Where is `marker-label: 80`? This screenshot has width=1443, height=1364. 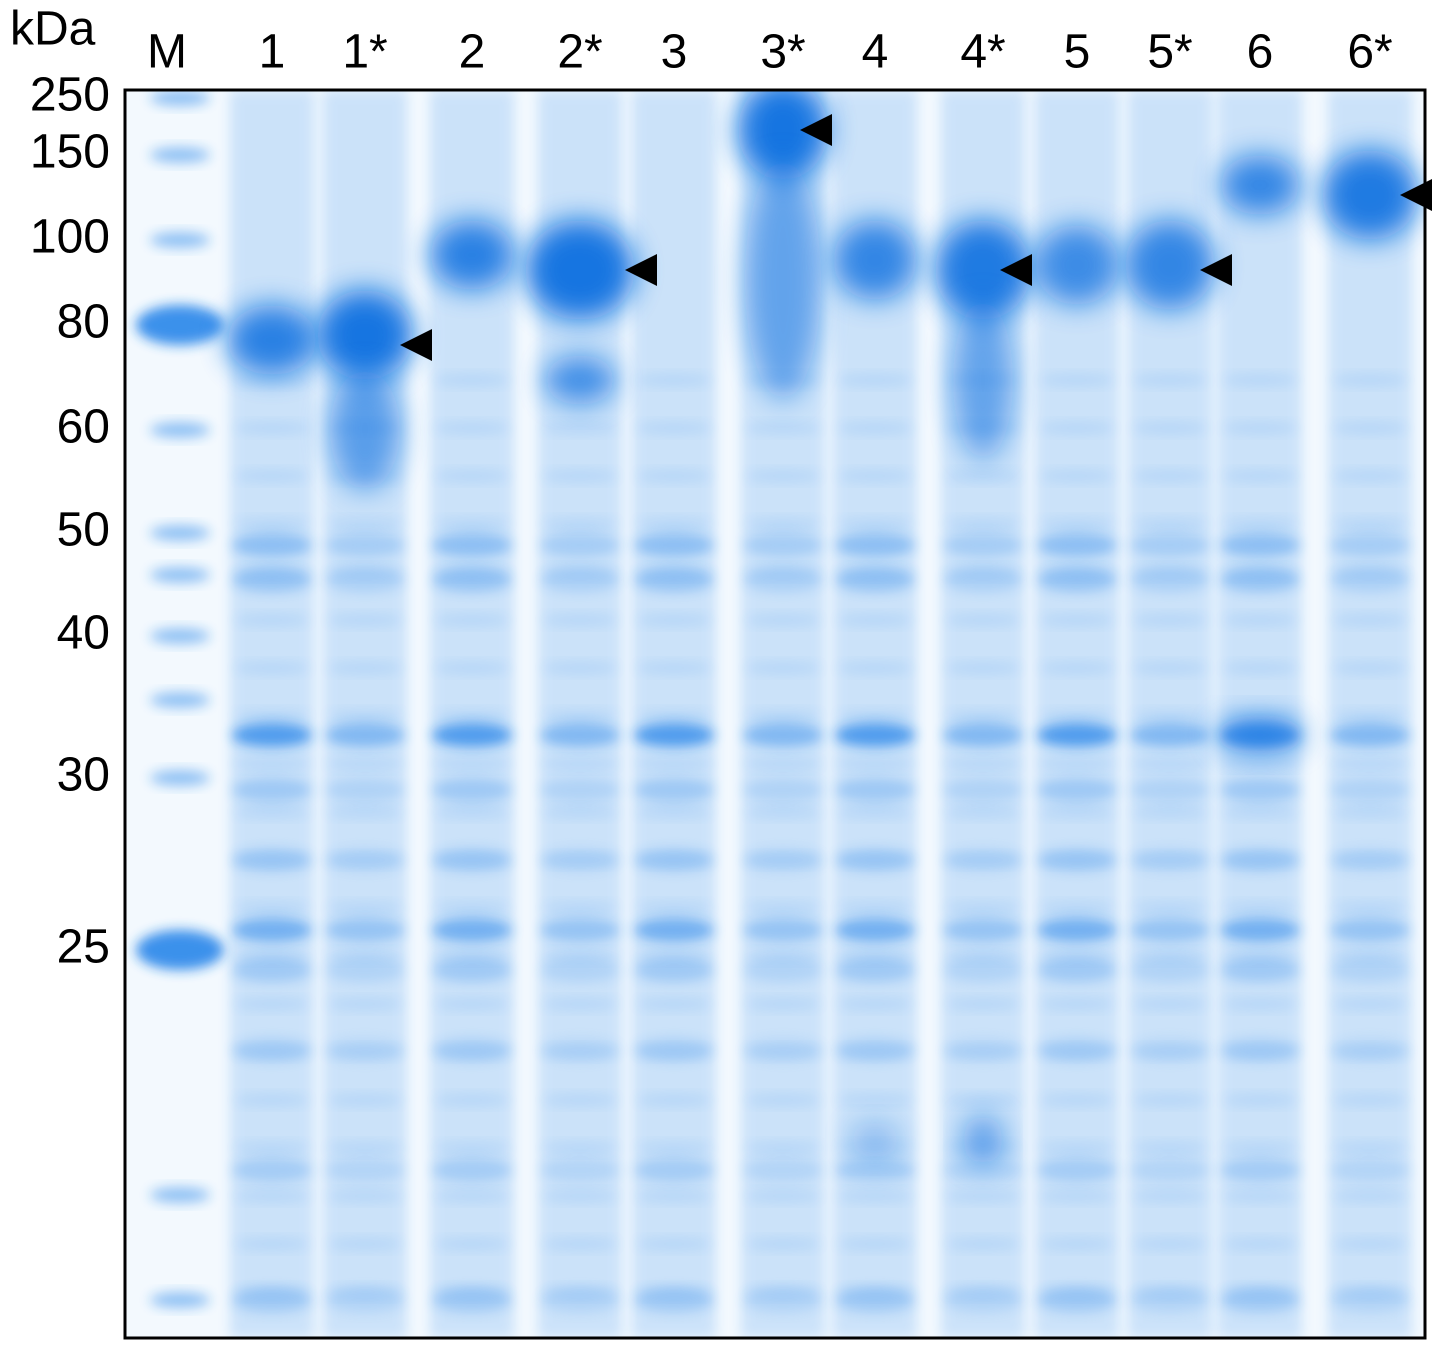 marker-label: 80 is located at coordinates (83, 322).